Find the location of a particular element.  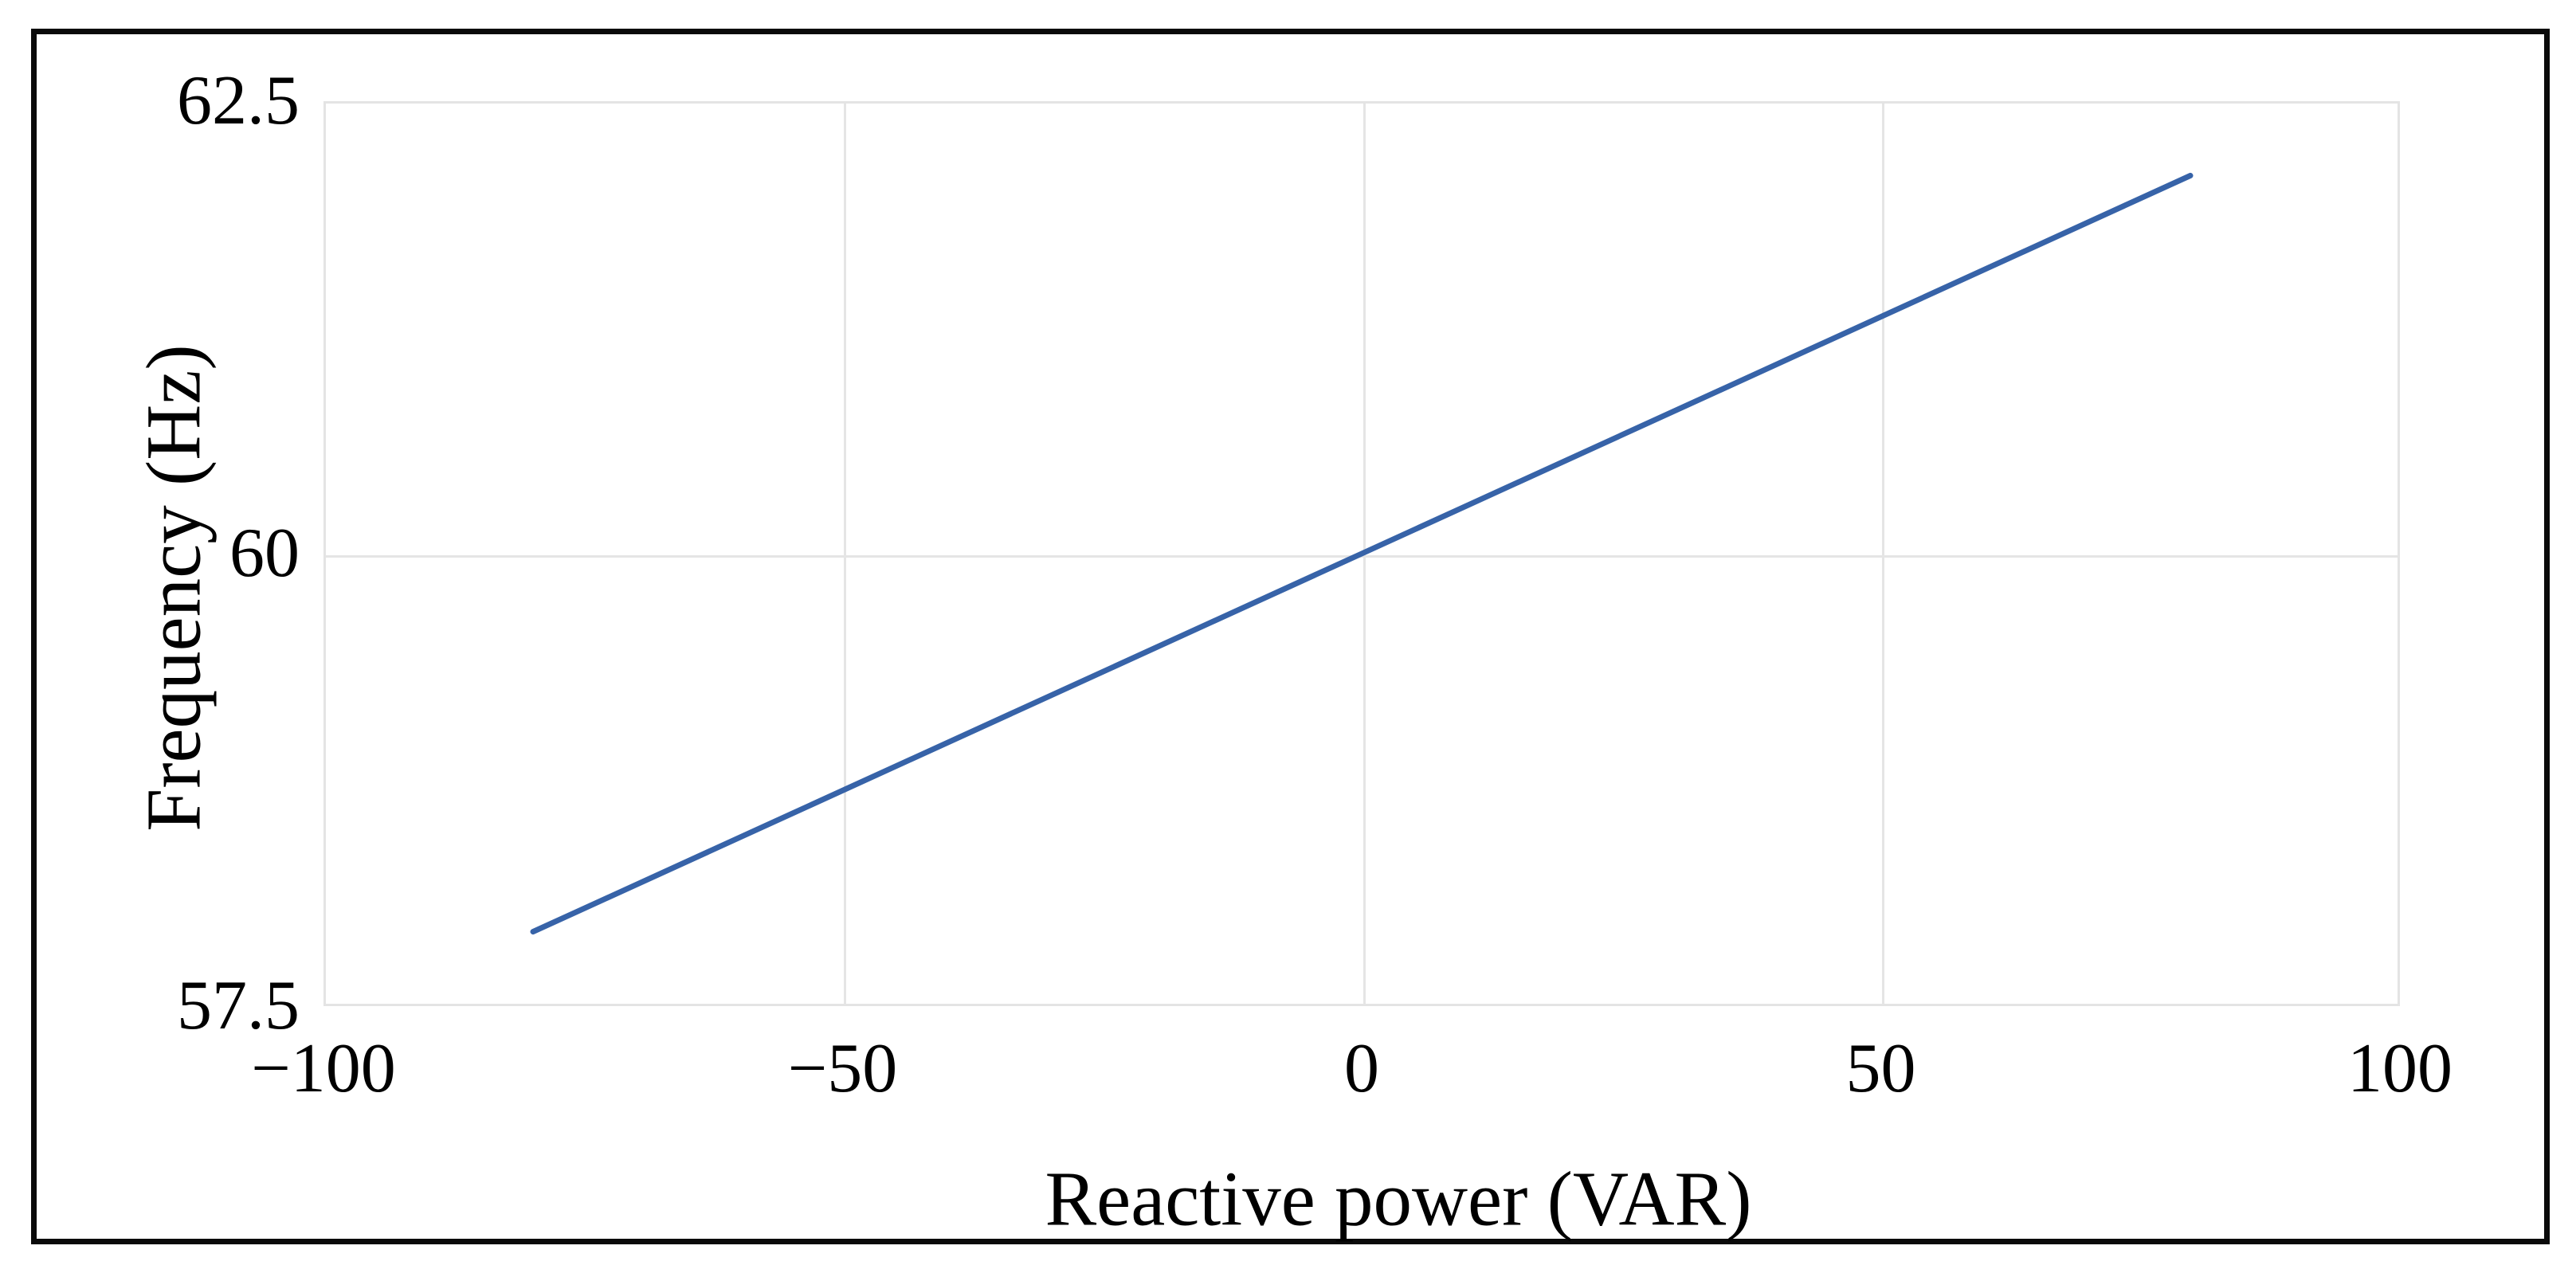

x-tick-label: −50 is located at coordinates (842, 1068).